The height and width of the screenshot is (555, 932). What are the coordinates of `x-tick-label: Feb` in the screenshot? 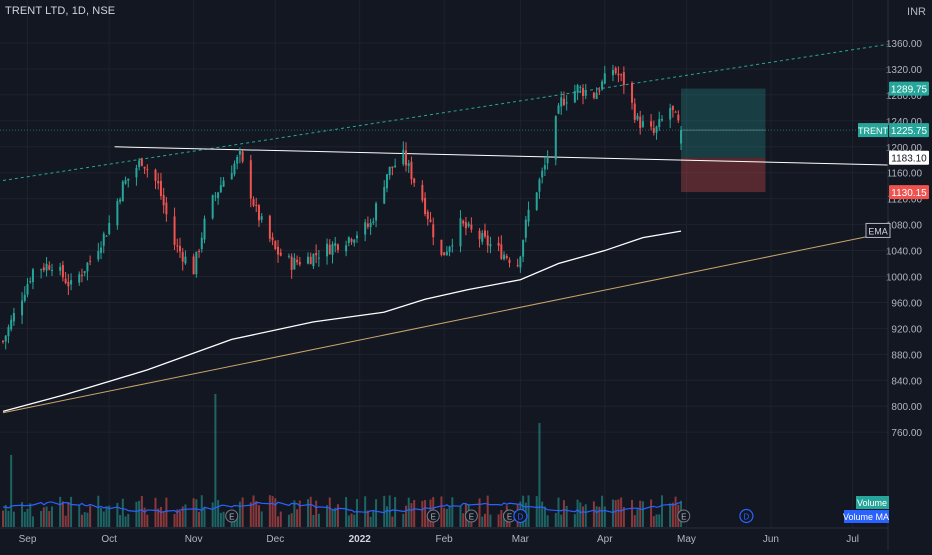 It's located at (445, 539).